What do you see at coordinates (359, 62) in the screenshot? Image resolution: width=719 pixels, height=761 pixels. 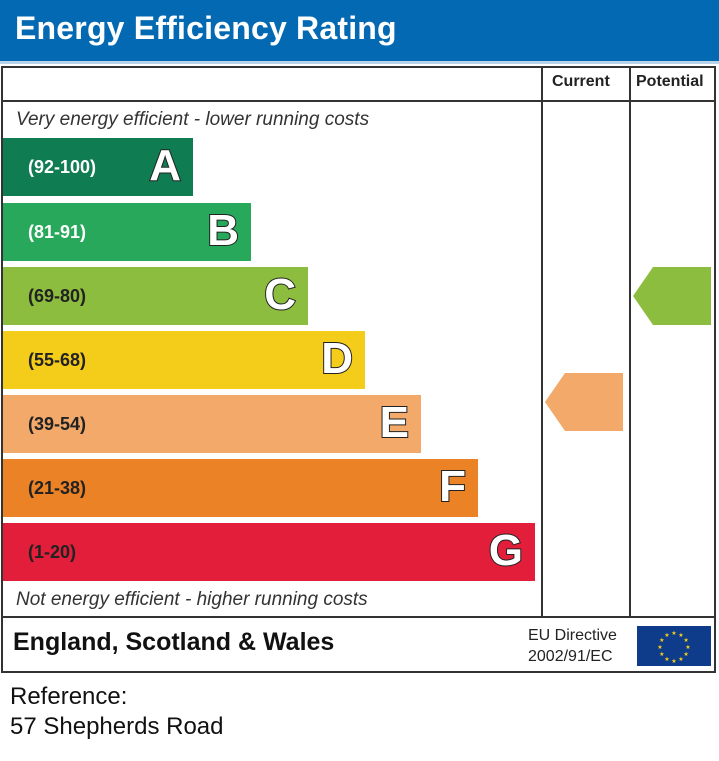 I see `header-divider` at bounding box center [359, 62].